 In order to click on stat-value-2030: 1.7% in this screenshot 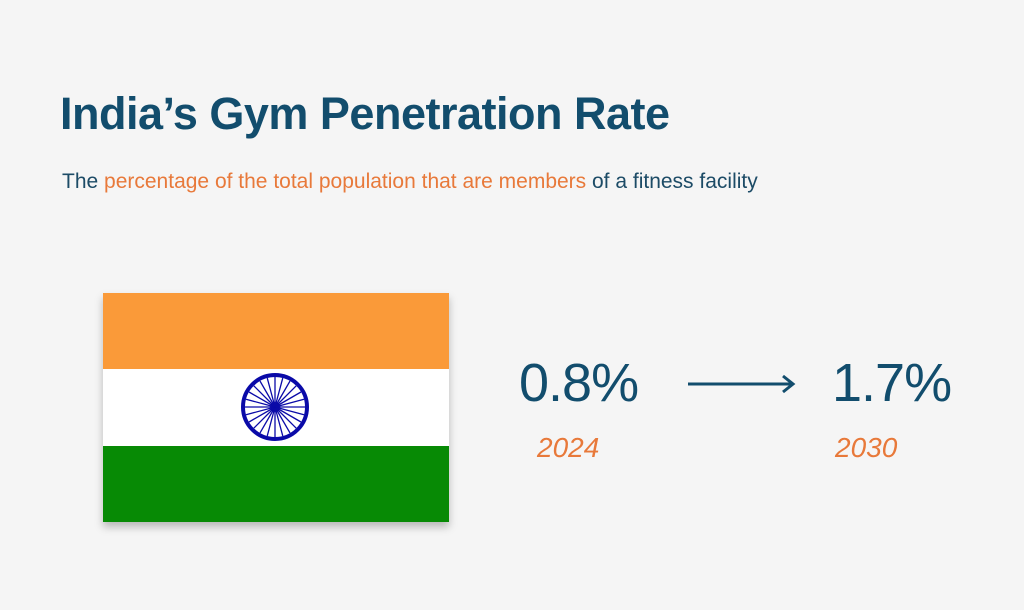, I will do `click(892, 383)`.